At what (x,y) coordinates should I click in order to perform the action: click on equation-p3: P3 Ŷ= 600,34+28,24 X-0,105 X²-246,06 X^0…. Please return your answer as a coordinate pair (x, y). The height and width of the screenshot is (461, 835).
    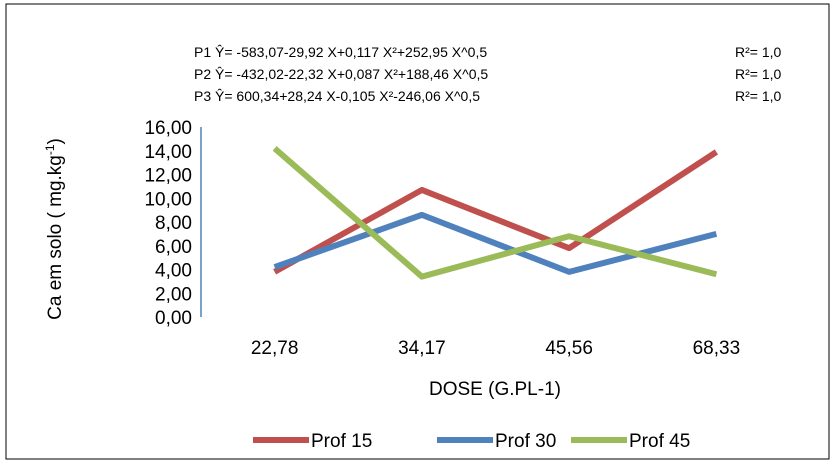
    Looking at the image, I should click on (337, 96).